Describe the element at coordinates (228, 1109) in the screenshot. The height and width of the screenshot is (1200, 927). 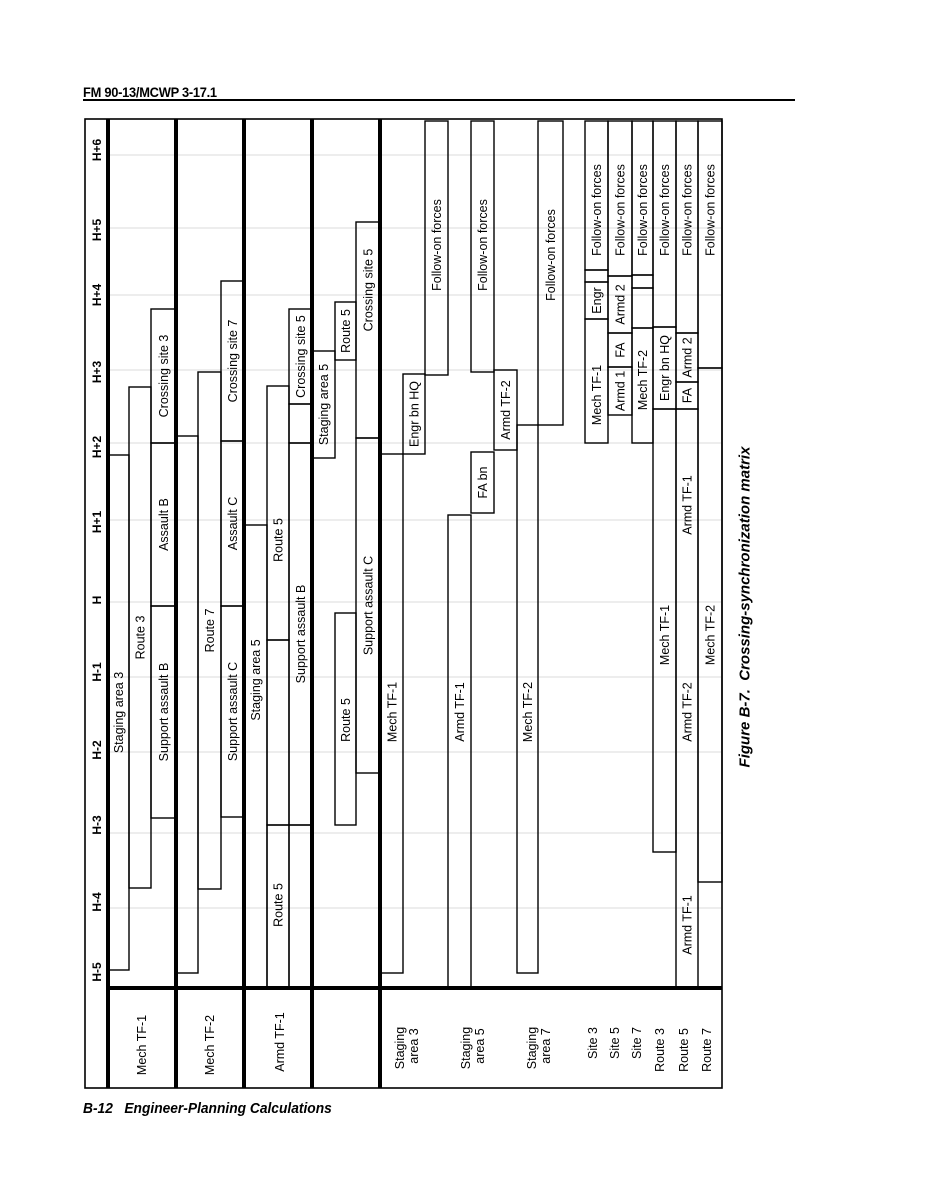
I see `chapter-title: Engineer-Planning Calculations` at that location.